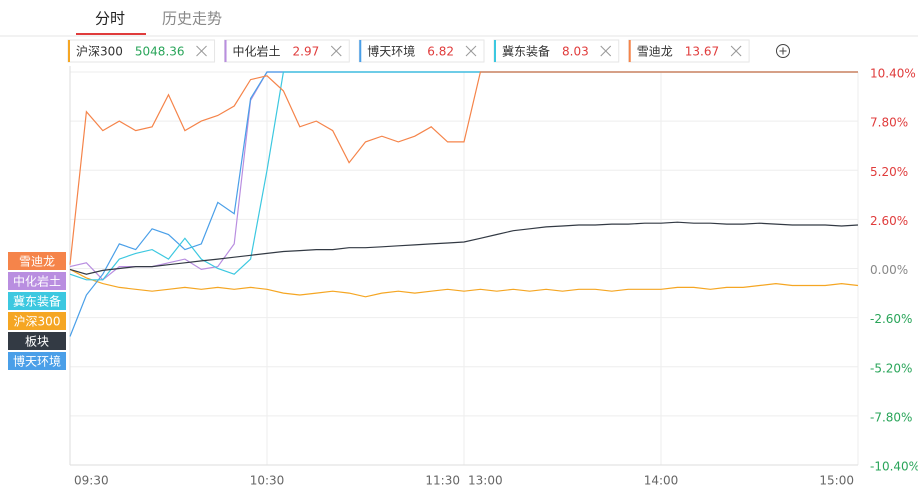 This screenshot has width=918, height=498. I want to click on side-tag-label: 中化岩土, so click(37, 281).